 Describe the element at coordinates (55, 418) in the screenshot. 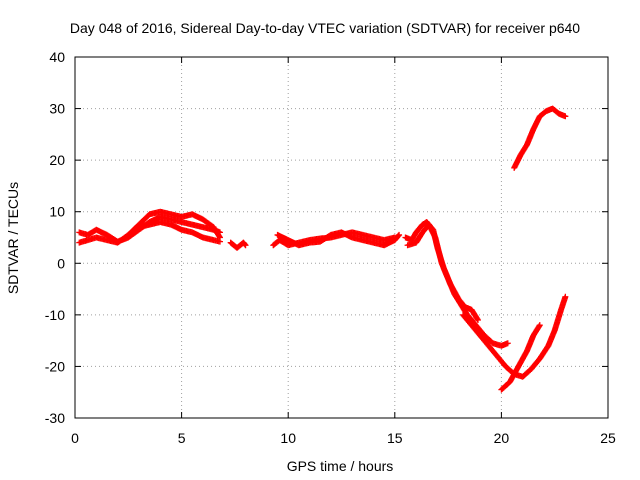

I see `y-tick-label: -30` at that location.